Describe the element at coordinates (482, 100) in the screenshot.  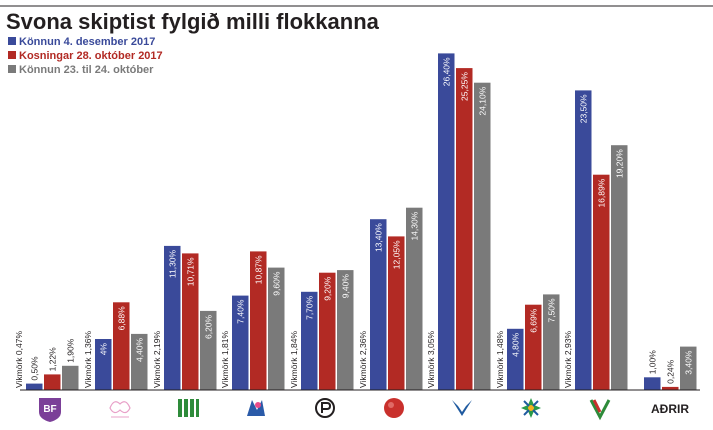
I see `data-label-d-s2: 24,10%` at that location.